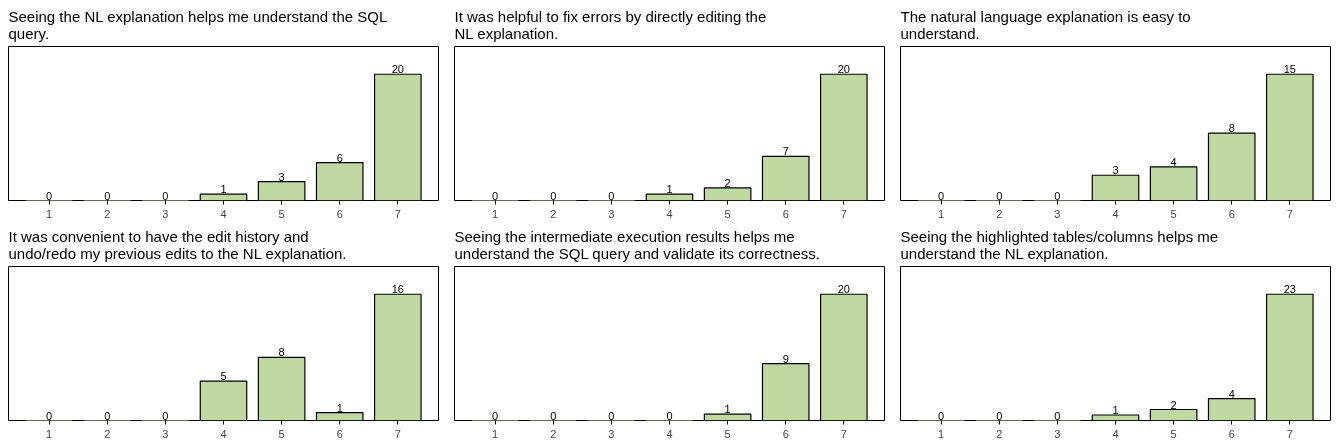  What do you see at coordinates (1059, 244) in the screenshot?
I see `chart-title: Seeing the highlighted tables/columns helps me understand the NL explanation.` at bounding box center [1059, 244].